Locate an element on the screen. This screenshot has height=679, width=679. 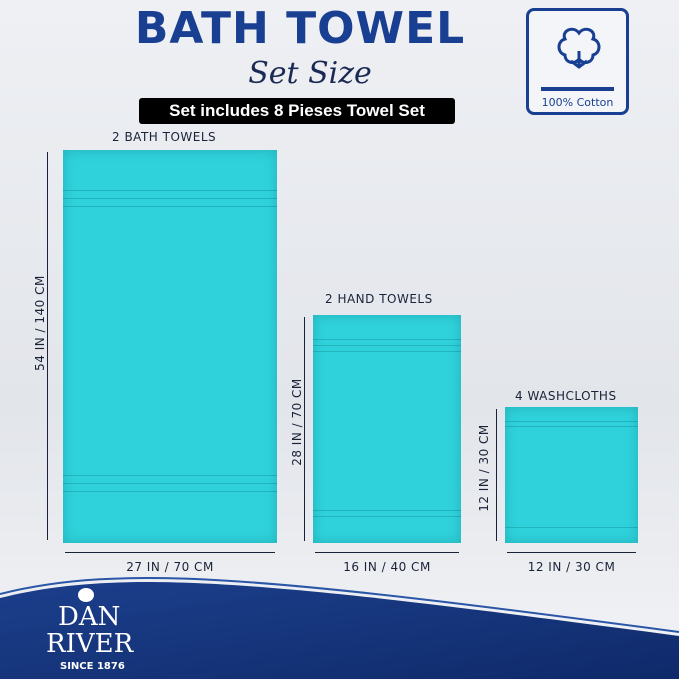
wash-width-arrow is located at coordinates (571, 552).